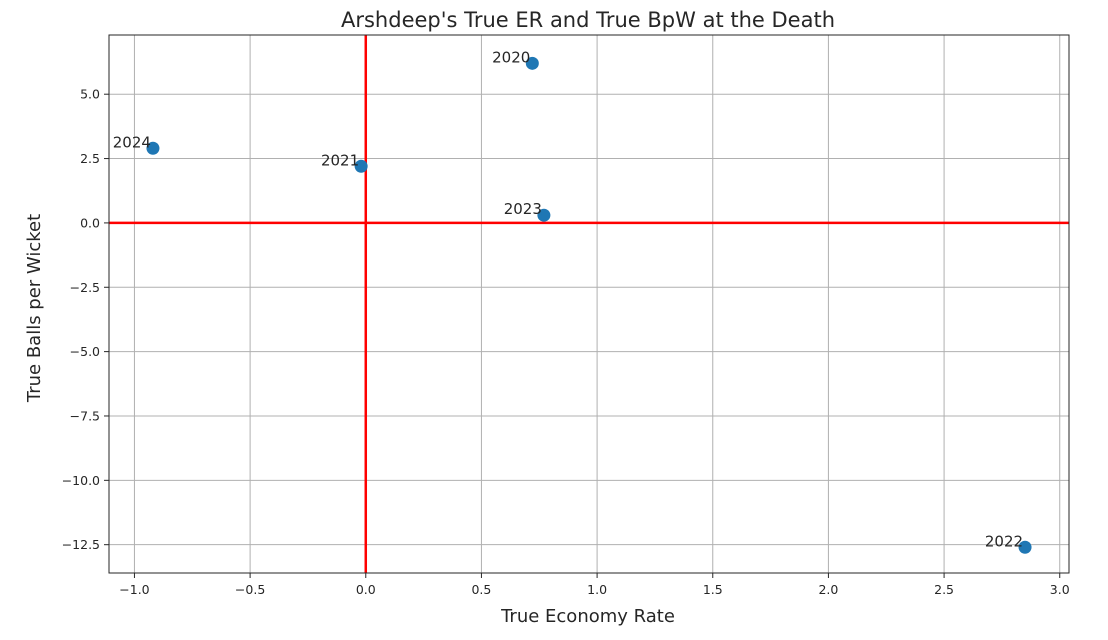  I want to click on x-tick-label: −1.0, so click(134, 589).